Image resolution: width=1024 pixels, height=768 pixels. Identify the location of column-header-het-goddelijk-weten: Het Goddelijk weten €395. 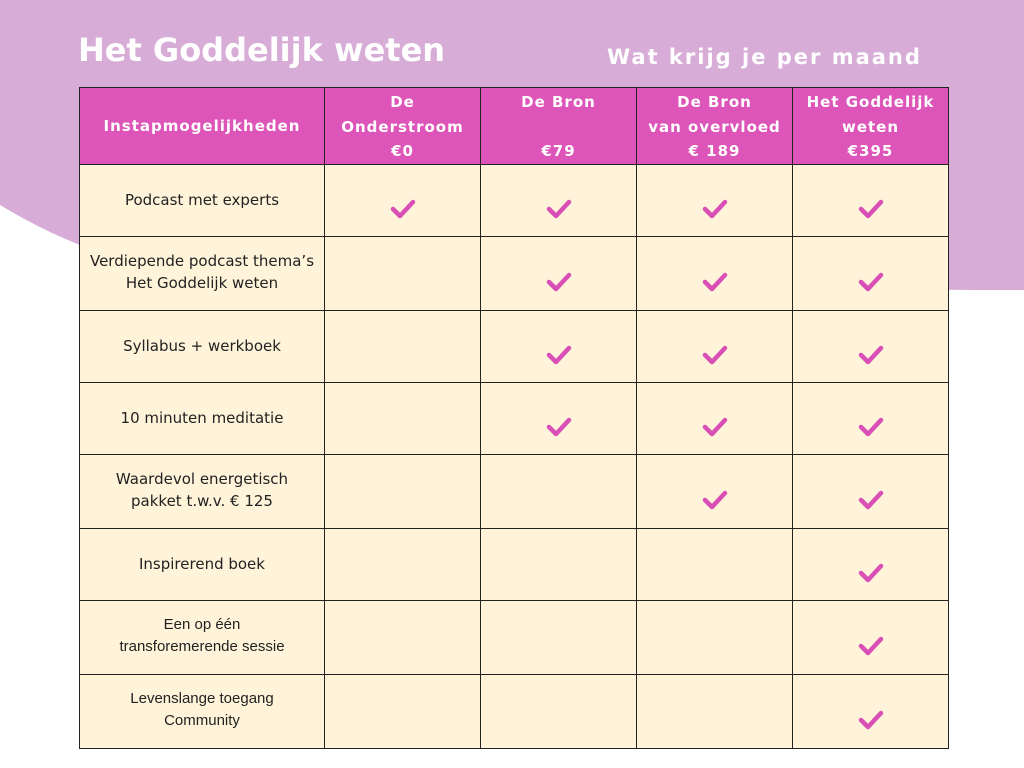
(870, 126).